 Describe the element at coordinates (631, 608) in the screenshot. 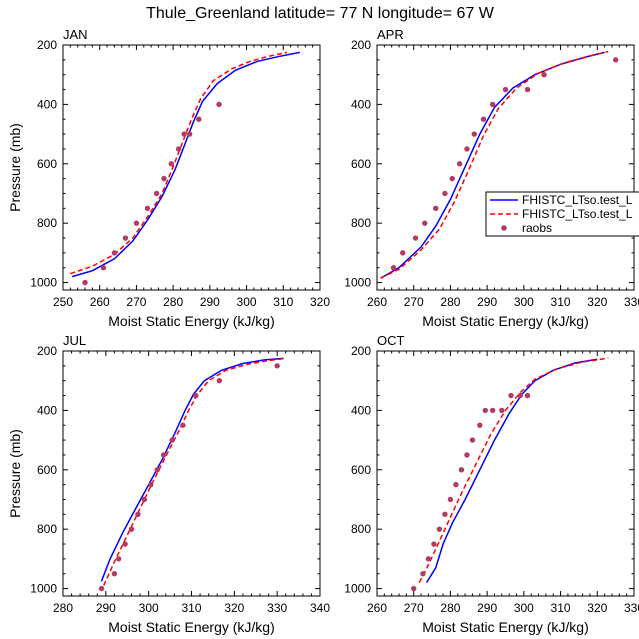

I see `x-tick-label: 330` at that location.